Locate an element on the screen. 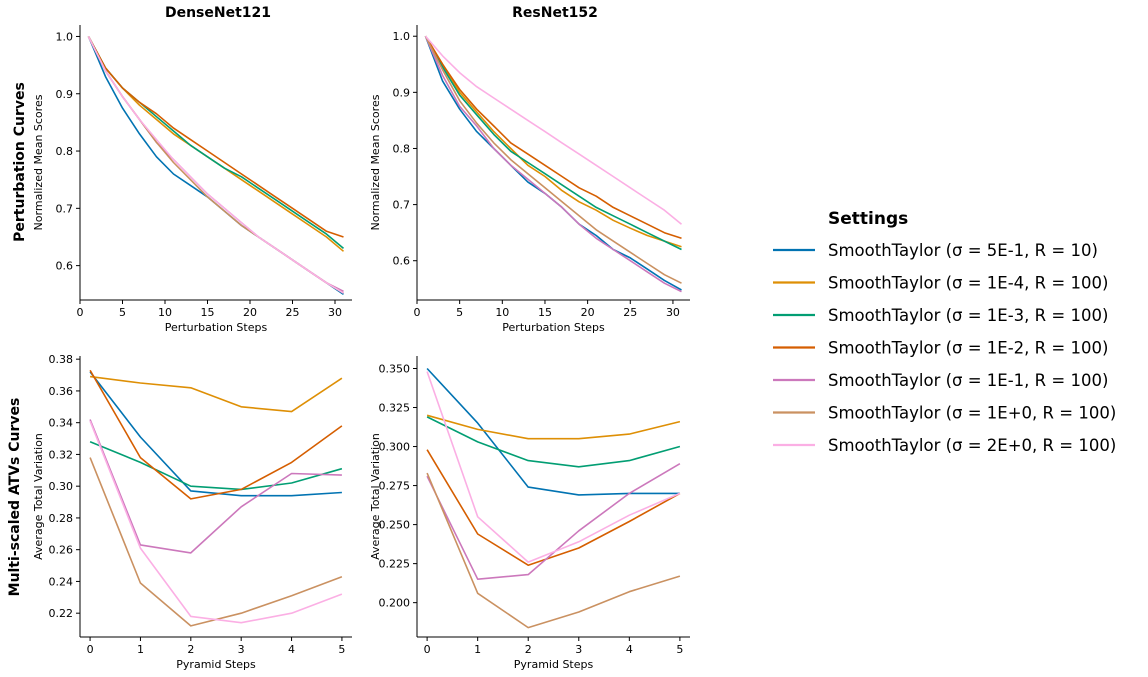 The height and width of the screenshot is (677, 1148). y-axis-label: Normalized Mean Scores is located at coordinates (38, 162).